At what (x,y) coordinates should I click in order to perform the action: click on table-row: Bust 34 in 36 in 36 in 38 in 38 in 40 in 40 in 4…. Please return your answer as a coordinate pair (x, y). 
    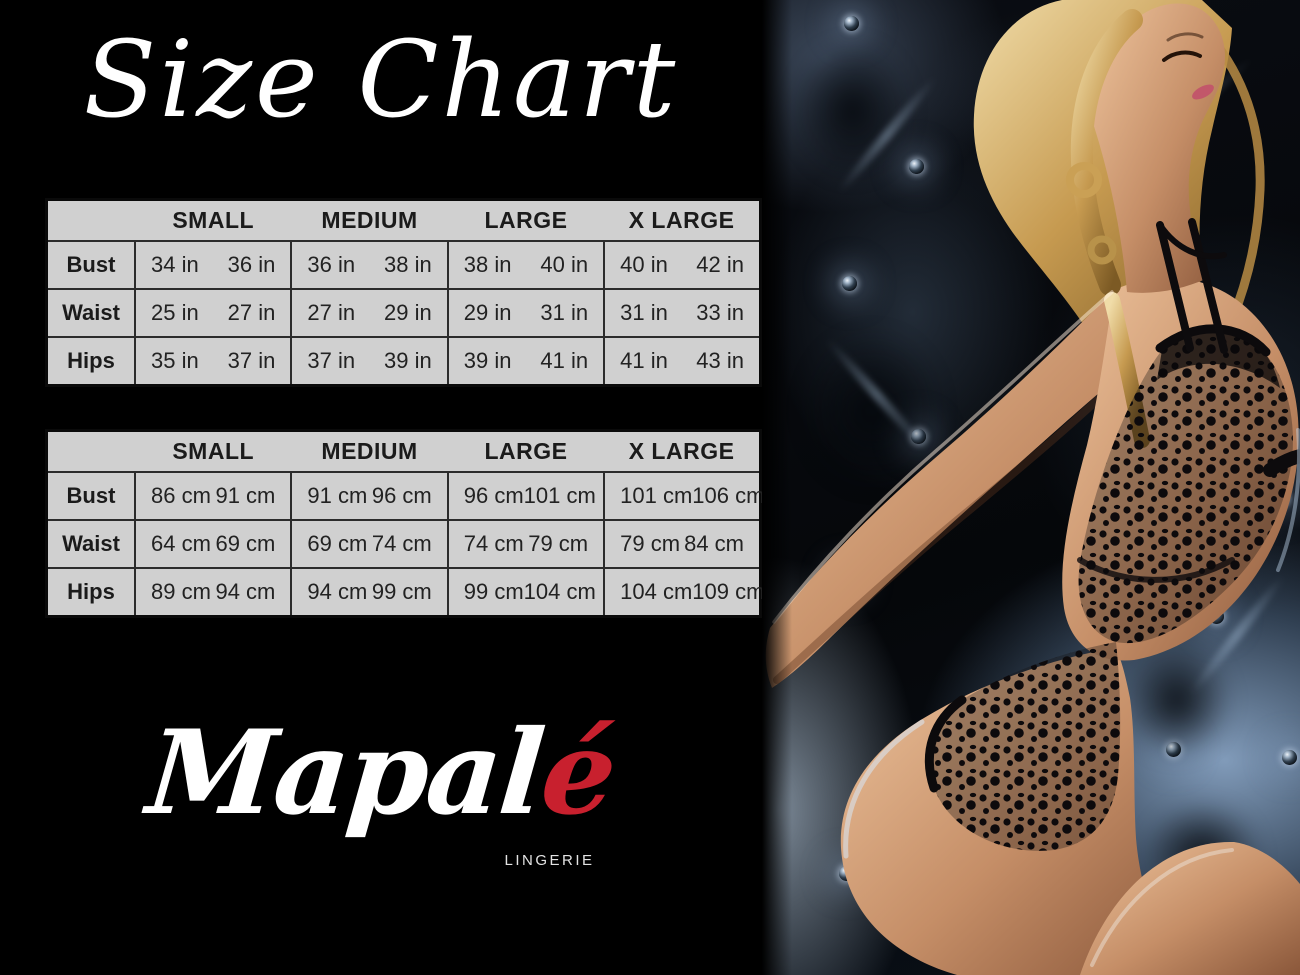
    Looking at the image, I should click on (403, 265).